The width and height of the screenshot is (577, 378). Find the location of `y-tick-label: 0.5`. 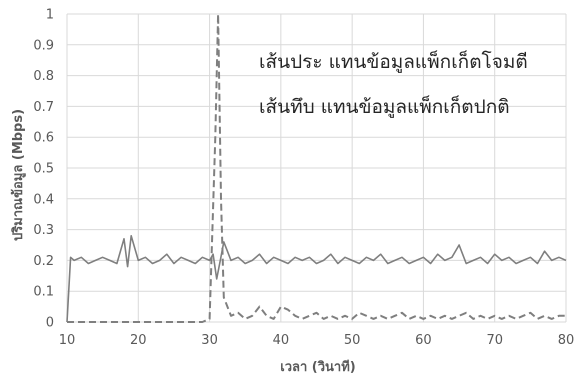

y-tick-label: 0.5 is located at coordinates (43, 169).